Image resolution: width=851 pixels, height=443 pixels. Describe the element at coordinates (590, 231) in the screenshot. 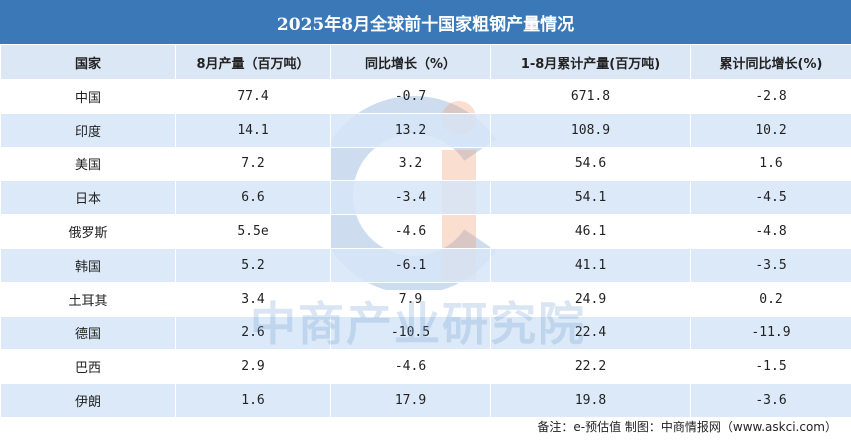

I see `cell-value: 46.1` at that location.